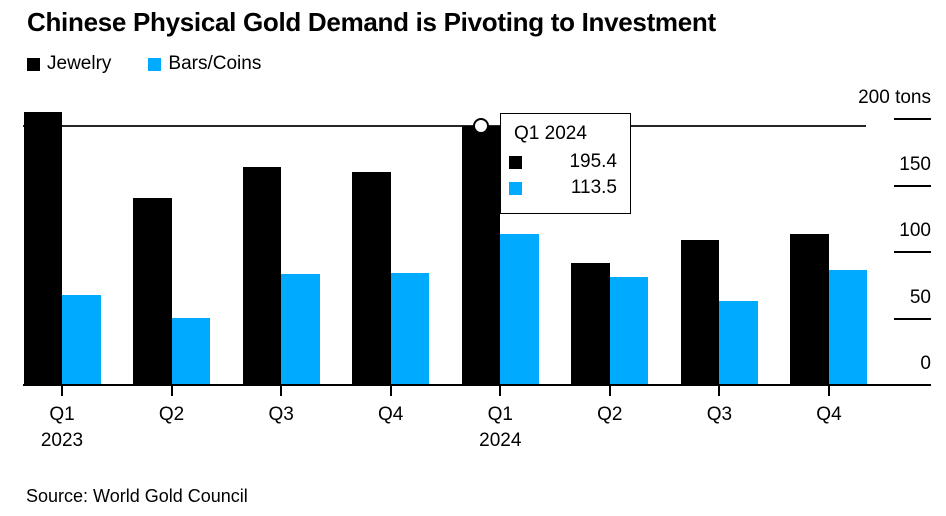 The height and width of the screenshot is (516, 946). I want to click on tooltip-row-bars-coins: 113.5, so click(563, 187).